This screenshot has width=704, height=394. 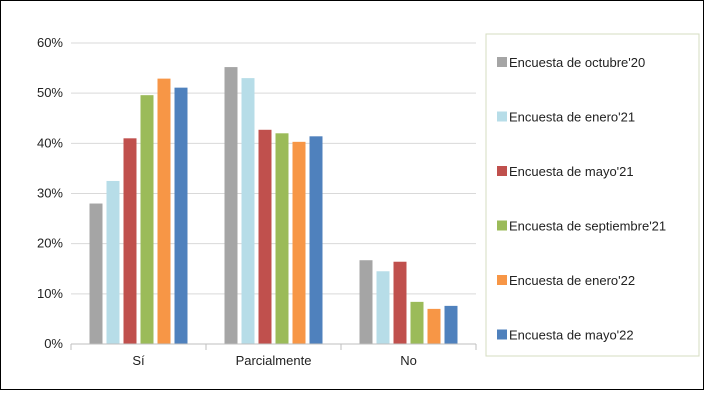 What do you see at coordinates (571, 171) in the screenshot?
I see `legend-label: Encuesta de mayo'21` at bounding box center [571, 171].